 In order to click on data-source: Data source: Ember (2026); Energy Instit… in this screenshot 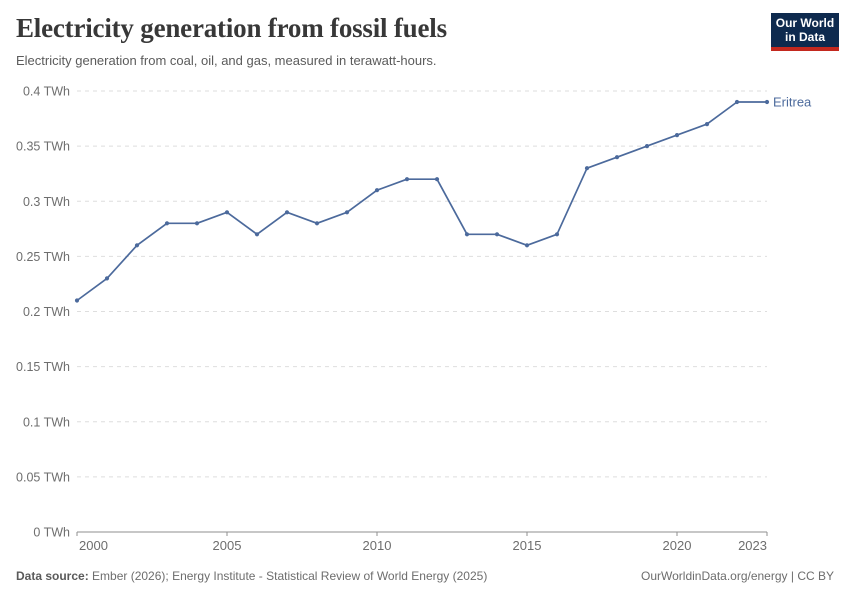, I will do `click(251, 576)`.